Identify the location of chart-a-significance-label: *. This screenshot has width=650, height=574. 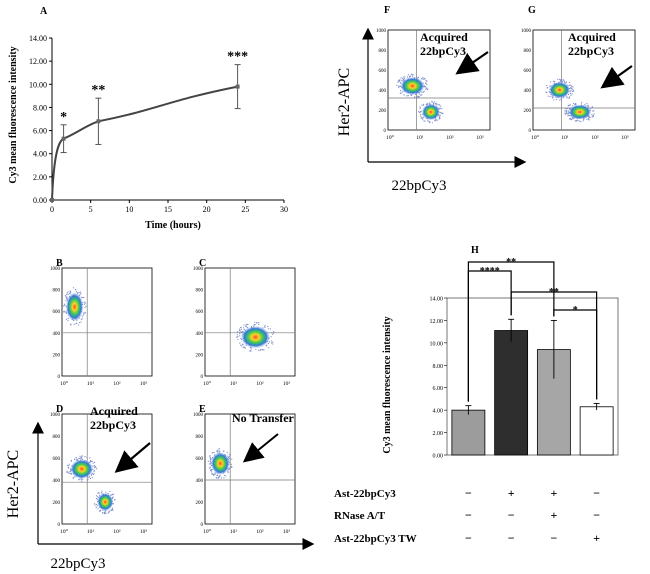
(63, 117).